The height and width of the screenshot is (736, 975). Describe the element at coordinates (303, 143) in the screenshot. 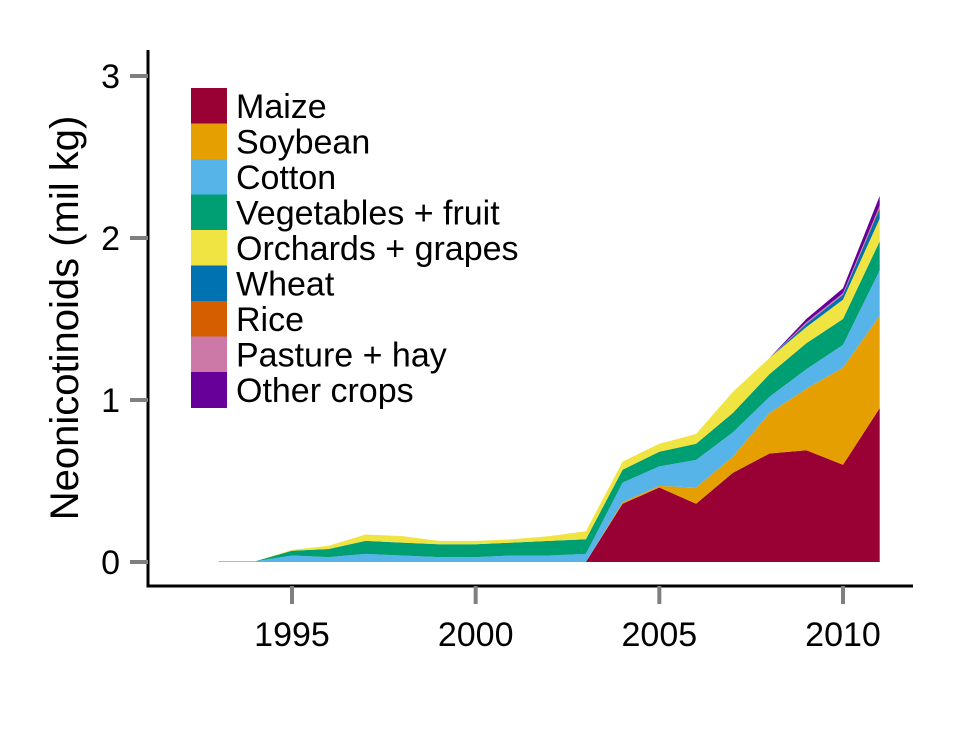

I see `legend-label: Soybean` at that location.